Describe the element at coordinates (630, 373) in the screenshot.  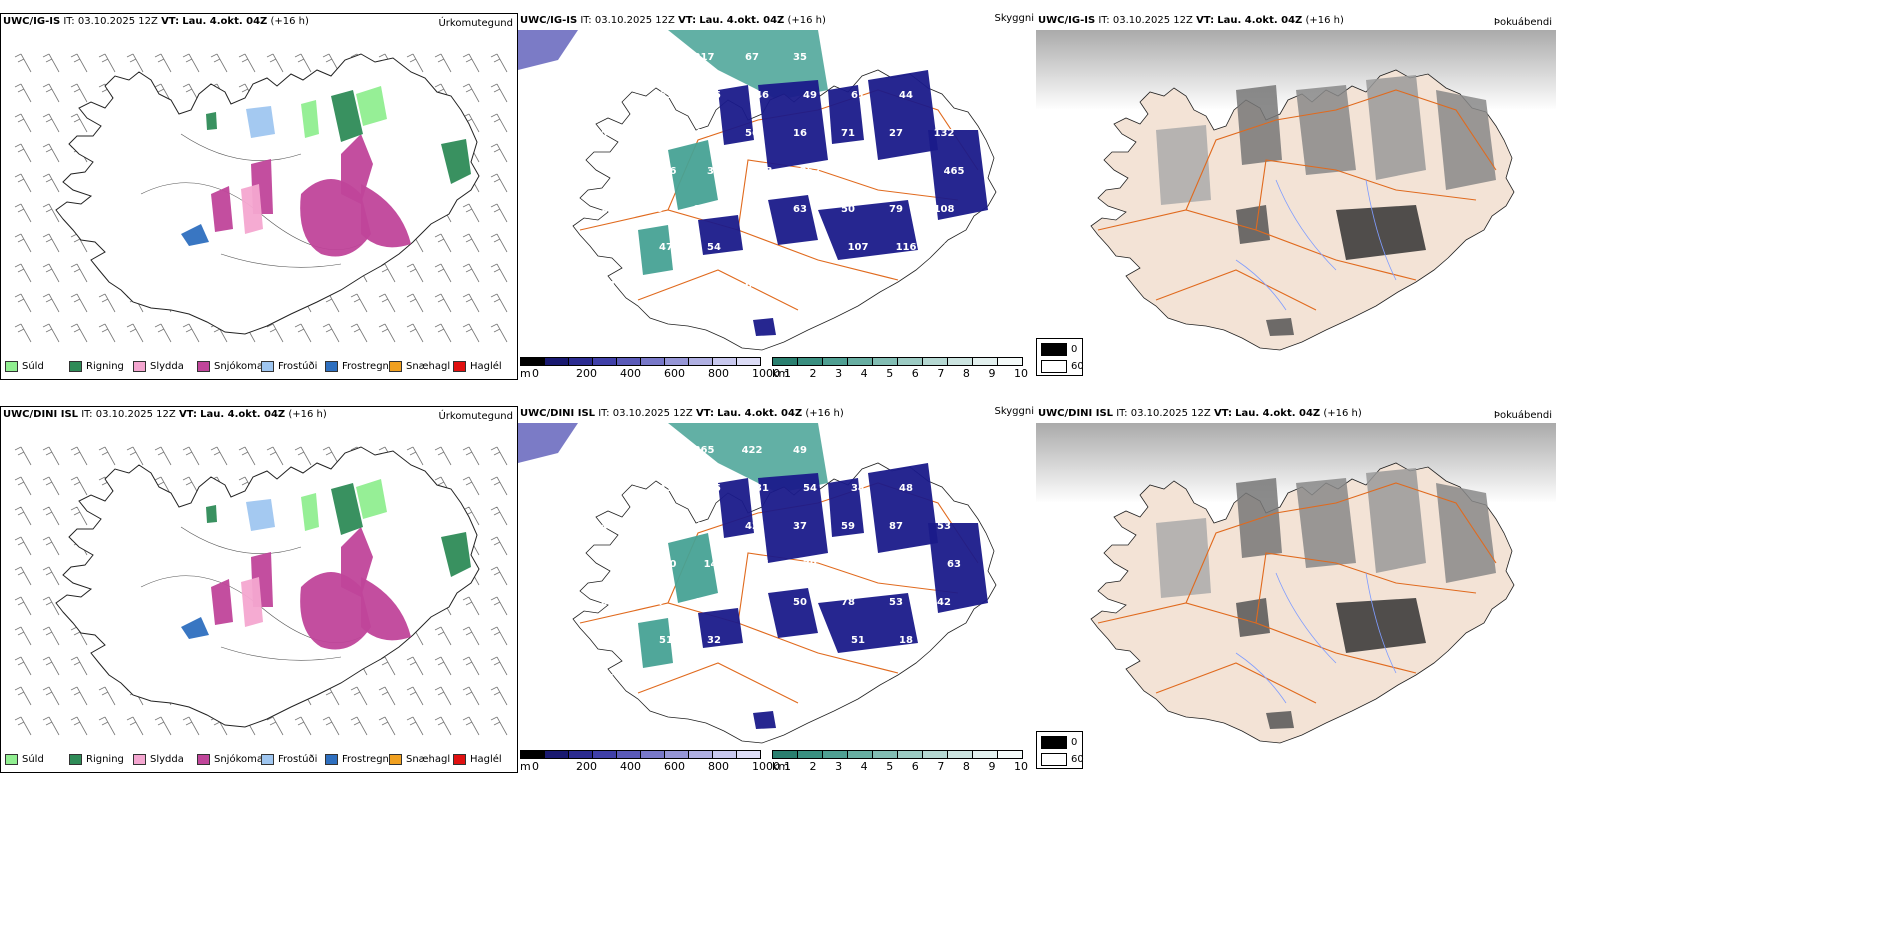
I see `colorbar-tick: 400` at that location.